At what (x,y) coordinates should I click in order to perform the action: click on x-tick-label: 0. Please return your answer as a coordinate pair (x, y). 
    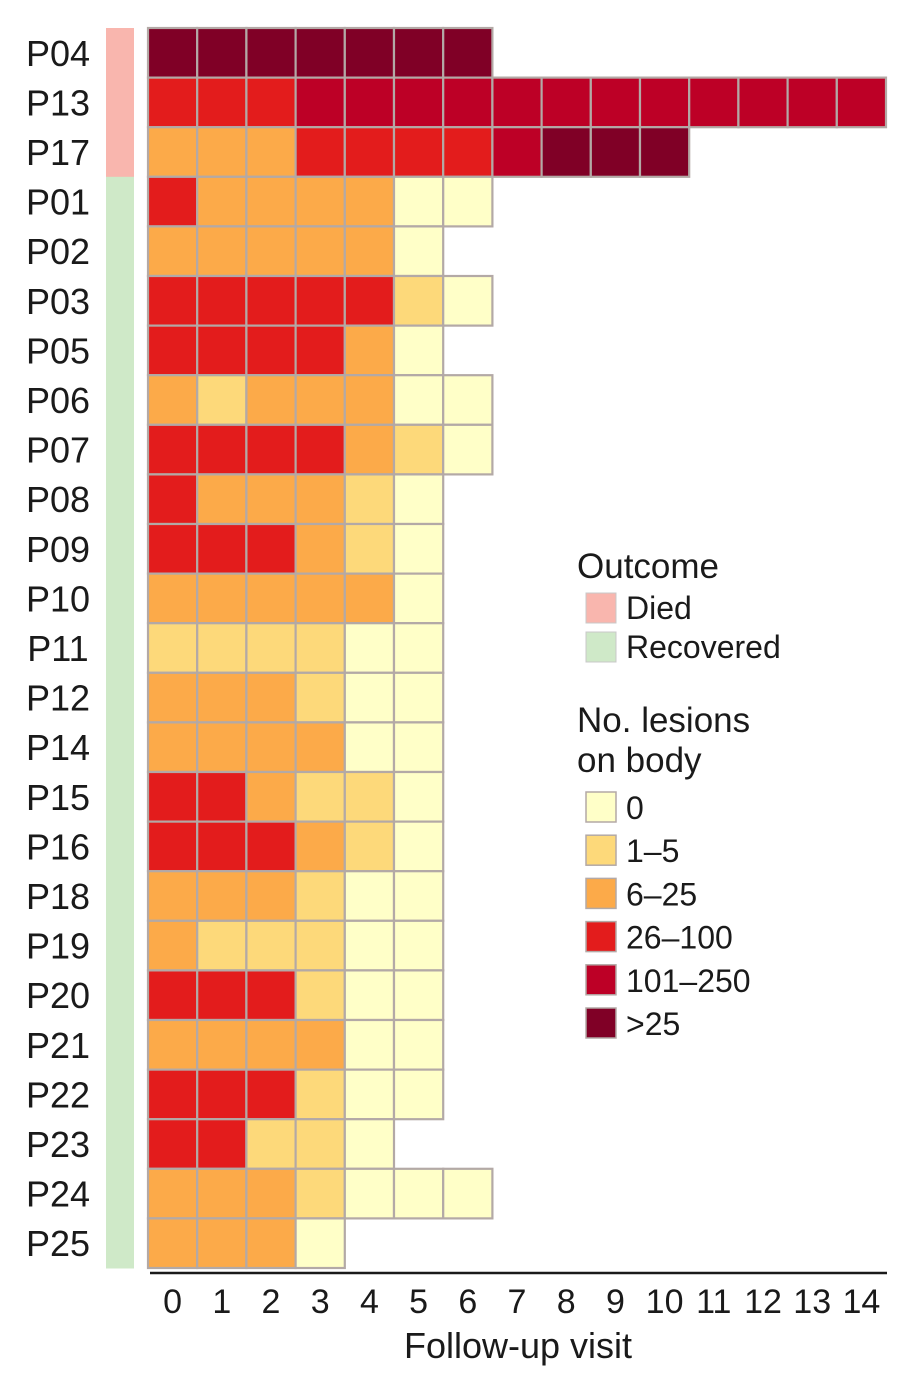
    Looking at the image, I should click on (172, 1302).